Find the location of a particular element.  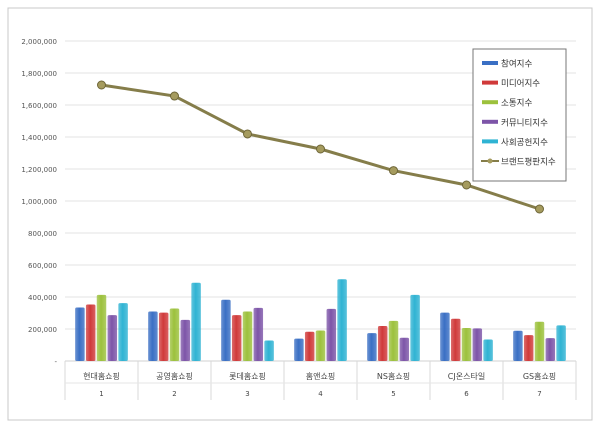

y-tick-label: 1,200,000 is located at coordinates (39, 170).